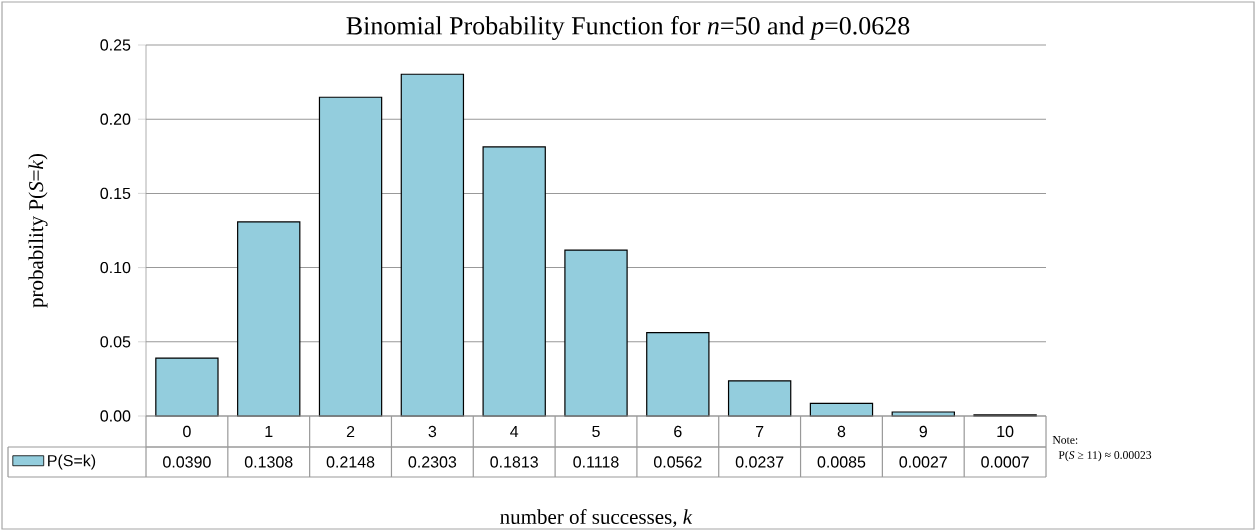  What do you see at coordinates (1105, 456) in the screenshot?
I see `text: P(S ≥ 11) ≈ 0.00023` at bounding box center [1105, 456].